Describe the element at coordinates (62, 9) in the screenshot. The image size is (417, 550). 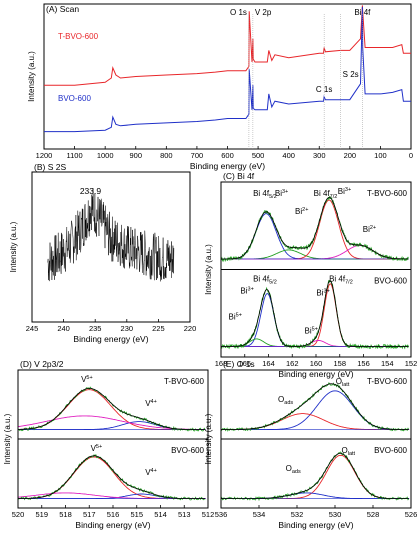
I see `panel-title: (A) Scan` at that location.